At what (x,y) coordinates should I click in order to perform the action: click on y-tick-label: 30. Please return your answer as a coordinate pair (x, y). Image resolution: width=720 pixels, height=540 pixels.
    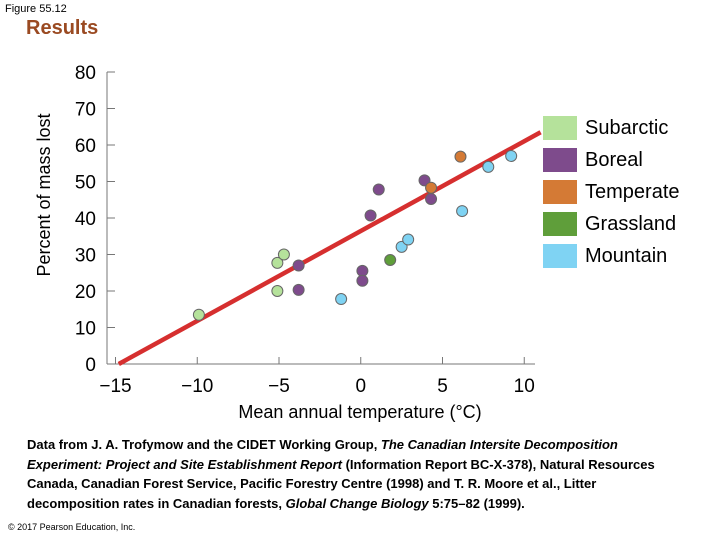
    Looking at the image, I should click on (85, 256).